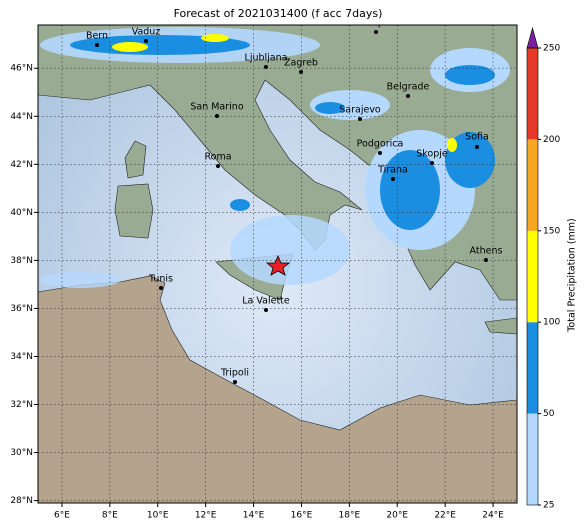 The width and height of the screenshot is (586, 529). What do you see at coordinates (160, 279) in the screenshot?
I see `city-label: Tunis` at bounding box center [160, 279].